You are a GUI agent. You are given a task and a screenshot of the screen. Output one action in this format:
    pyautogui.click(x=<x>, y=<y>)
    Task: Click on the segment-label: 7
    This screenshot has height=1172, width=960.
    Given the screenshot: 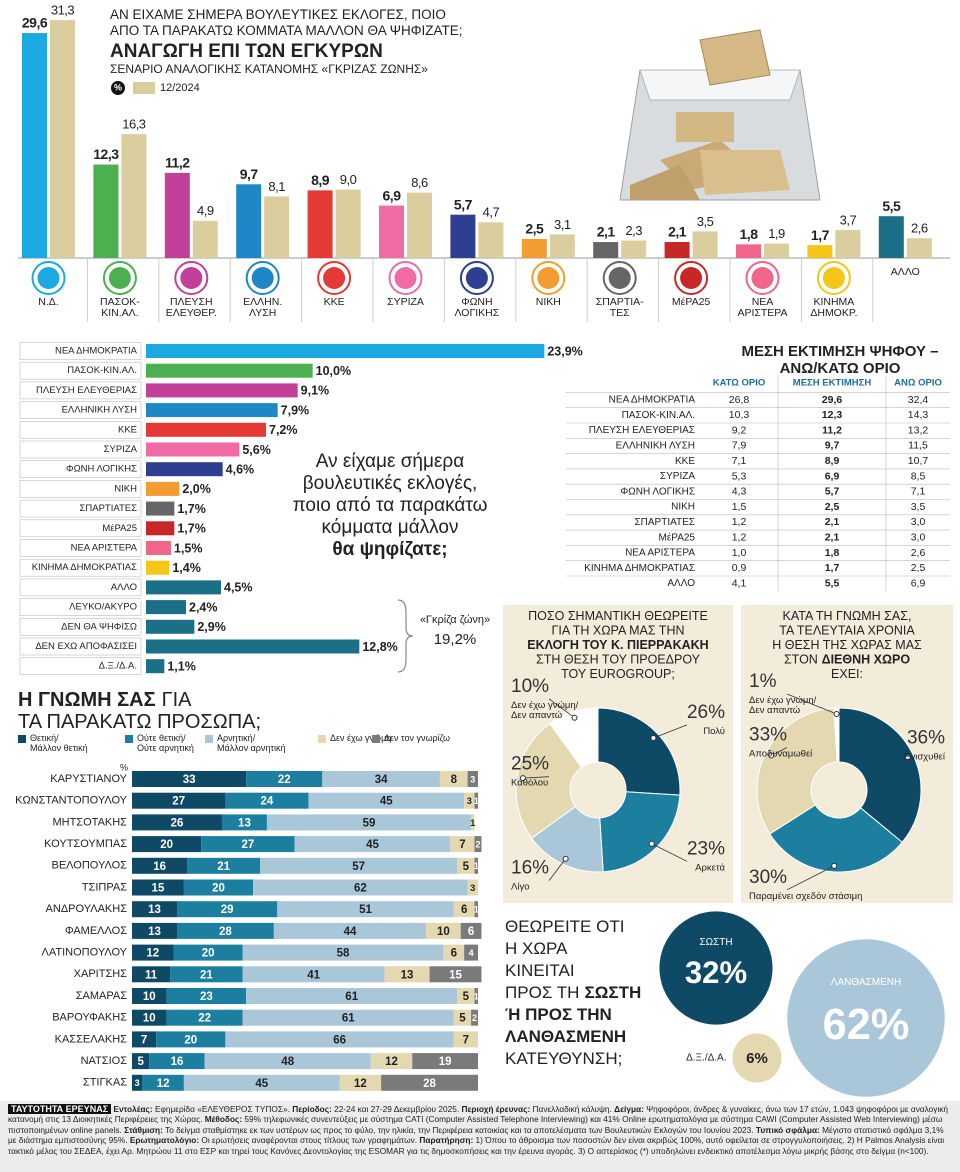 What is the action you would take?
    pyautogui.click(x=144, y=1040)
    